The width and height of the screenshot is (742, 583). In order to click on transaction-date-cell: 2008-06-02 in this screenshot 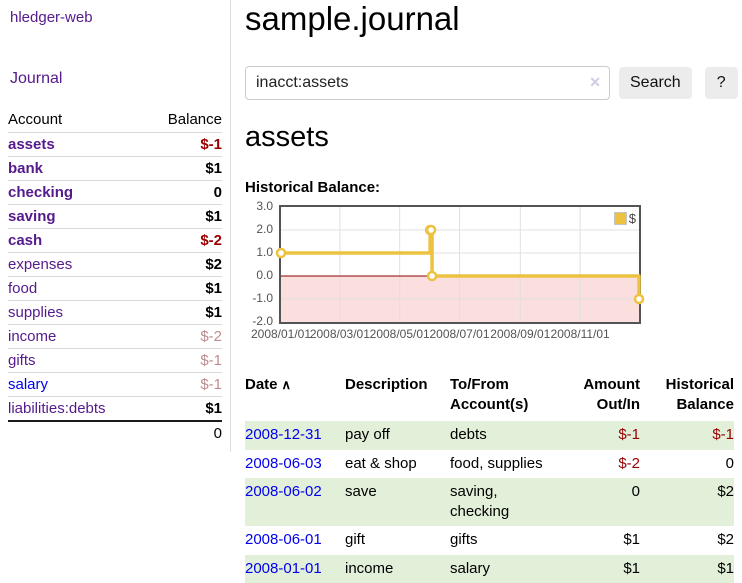, I will do `click(295, 502)`.